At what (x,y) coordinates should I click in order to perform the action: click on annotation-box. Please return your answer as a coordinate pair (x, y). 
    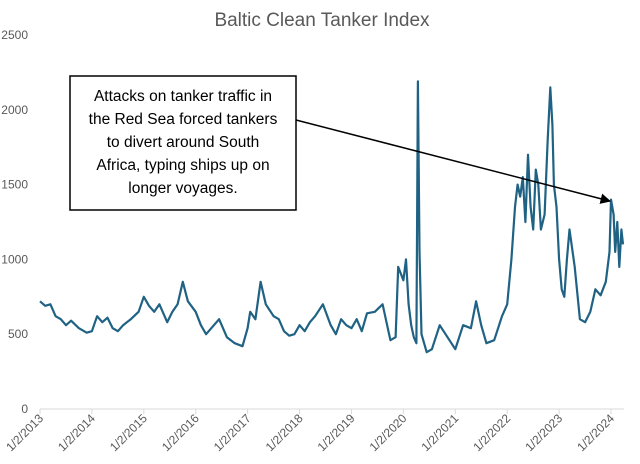
    Looking at the image, I should click on (183, 143).